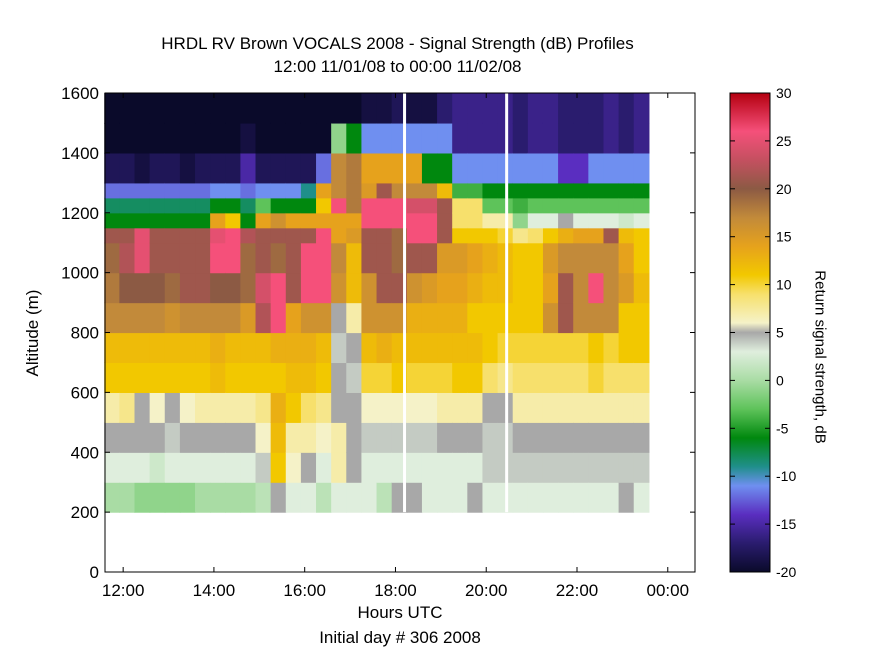 The height and width of the screenshot is (656, 875). What do you see at coordinates (486, 590) in the screenshot?
I see `x-tick-label: 20:00` at bounding box center [486, 590].